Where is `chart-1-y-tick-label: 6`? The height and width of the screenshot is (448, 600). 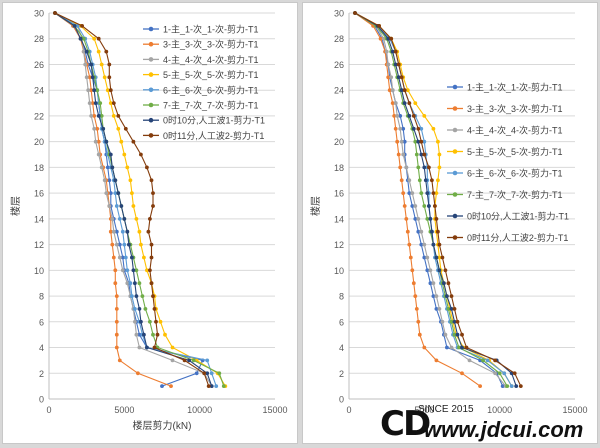 chart-1-y-tick-label: 6 is located at coordinates (41, 322).